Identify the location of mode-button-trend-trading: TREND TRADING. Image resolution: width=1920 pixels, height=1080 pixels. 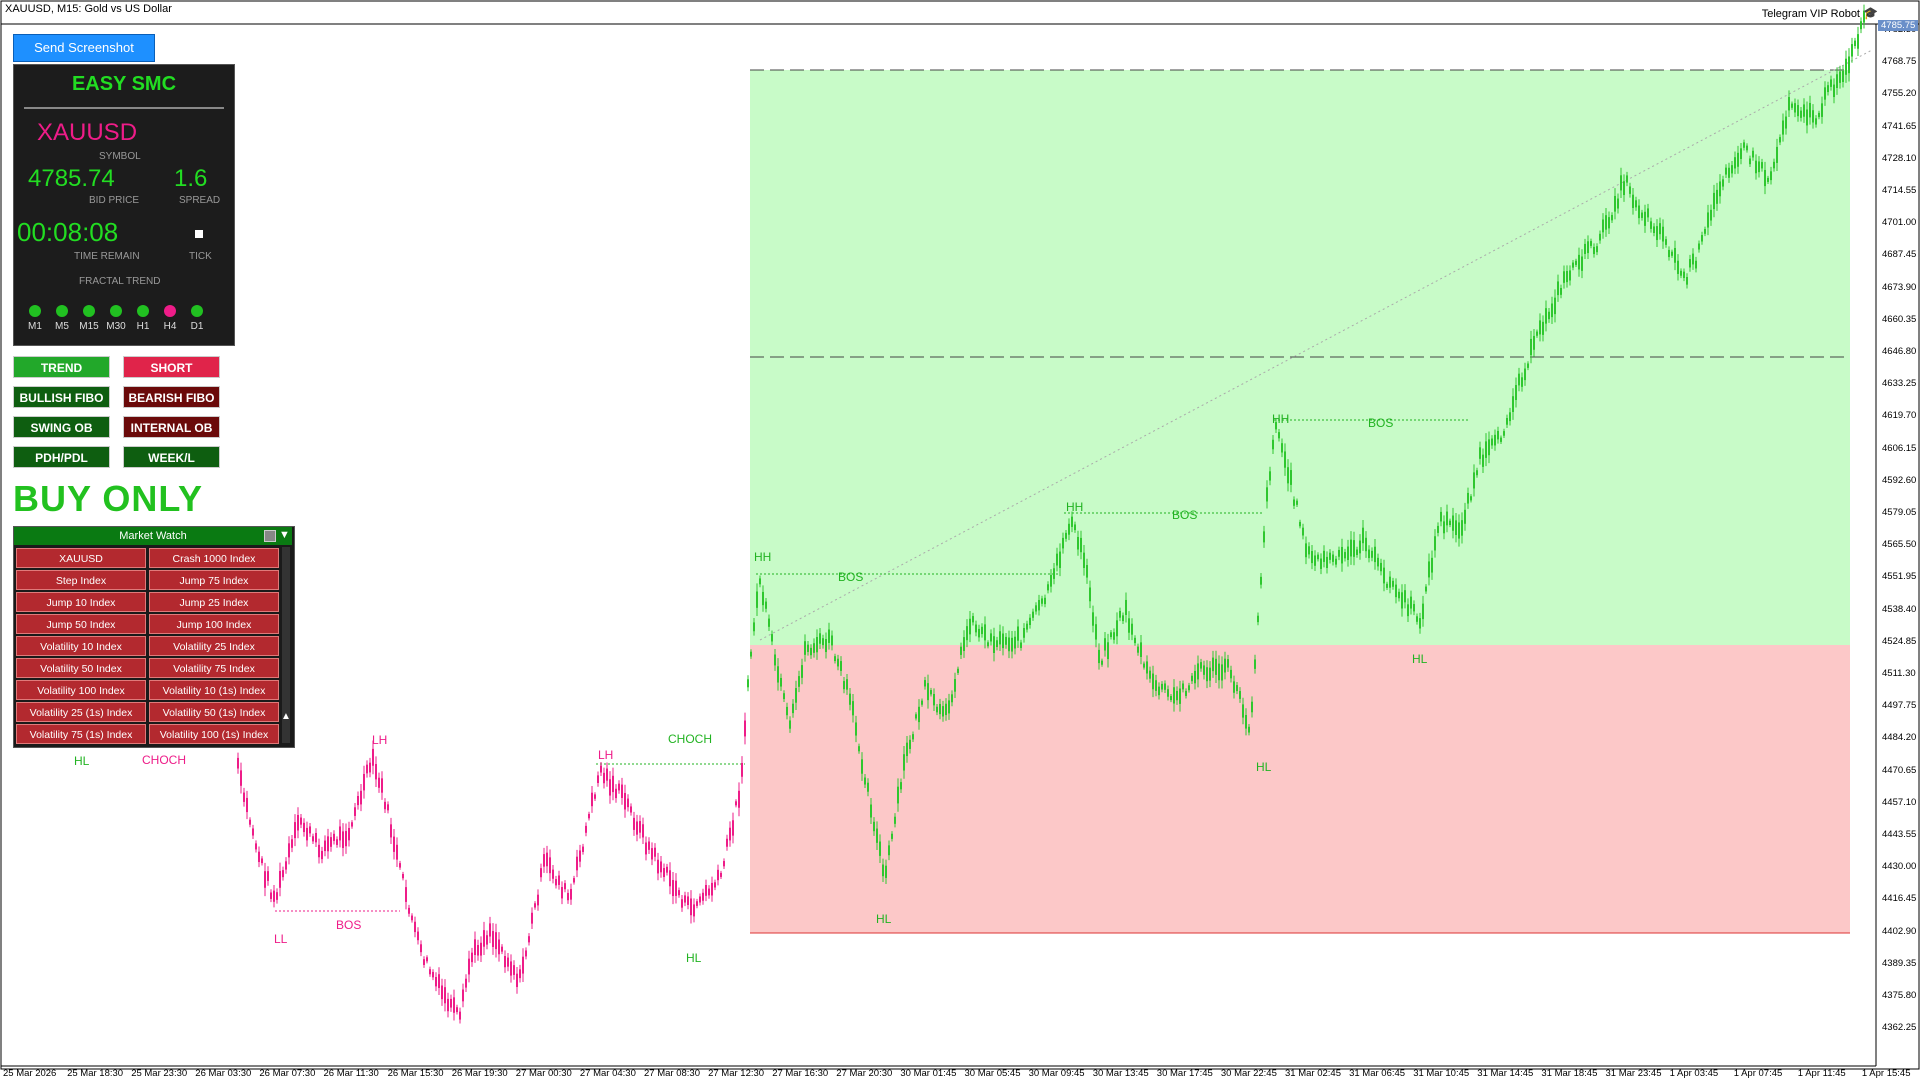
(61, 376).